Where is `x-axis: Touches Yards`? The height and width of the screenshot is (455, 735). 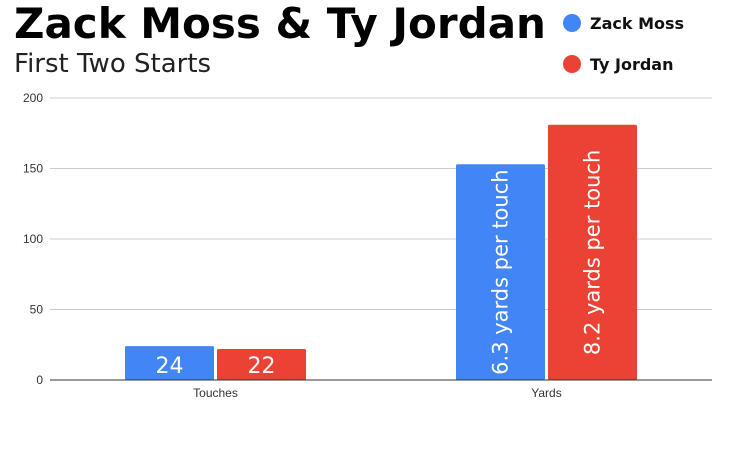 x-axis: Touches Yards is located at coordinates (381, 389).